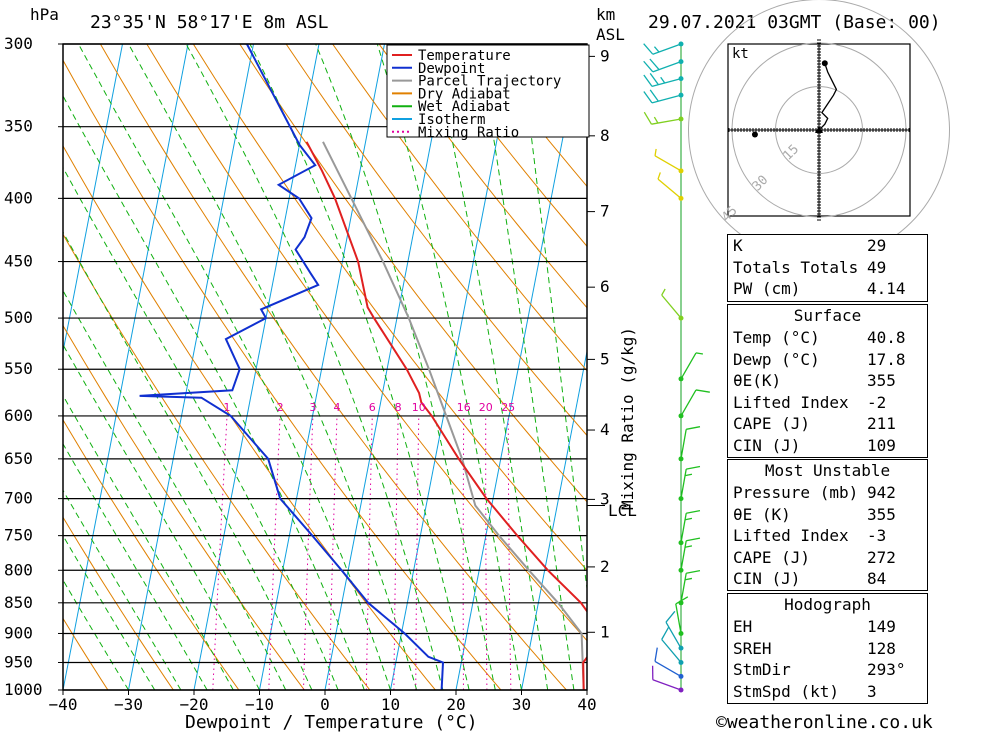  What do you see at coordinates (738, 245) in the screenshot?
I see `row-label: K` at bounding box center [738, 245].